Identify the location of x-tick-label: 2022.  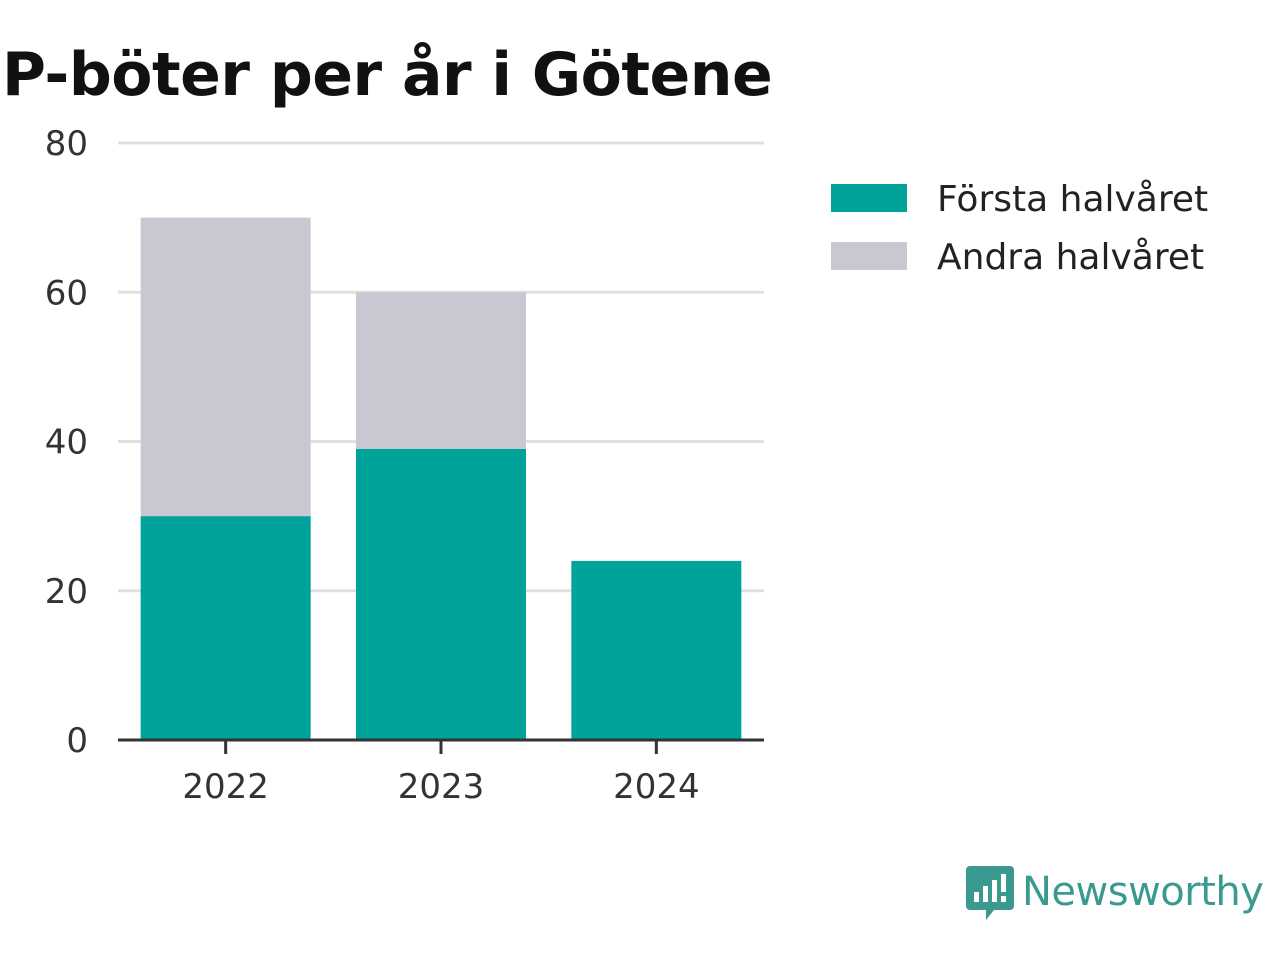
(225, 787).